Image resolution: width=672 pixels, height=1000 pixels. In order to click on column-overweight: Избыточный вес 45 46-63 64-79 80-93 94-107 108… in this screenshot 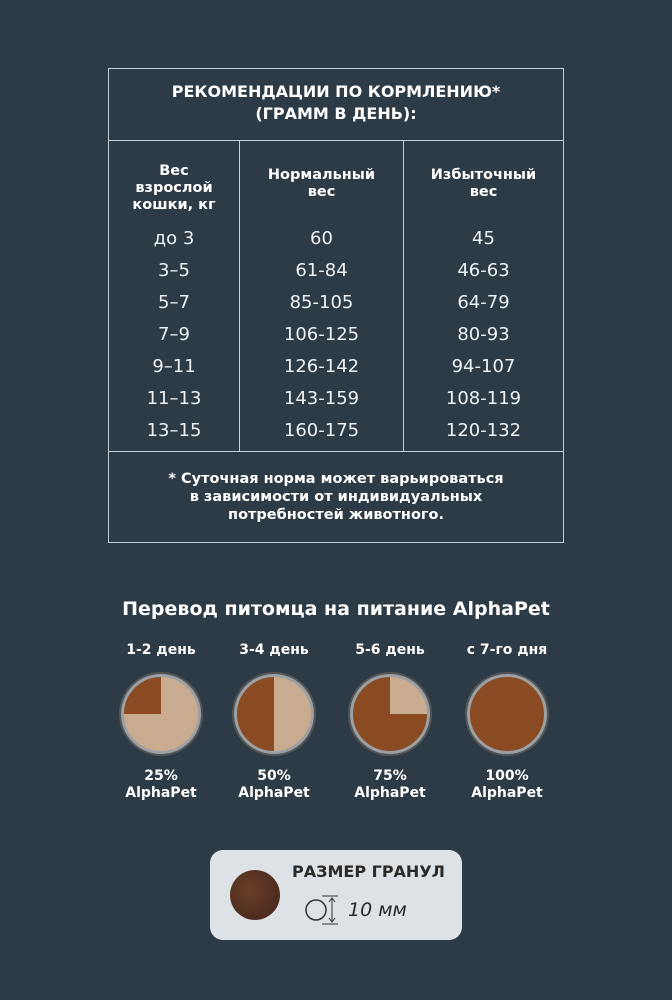, I will do `click(483, 296)`.